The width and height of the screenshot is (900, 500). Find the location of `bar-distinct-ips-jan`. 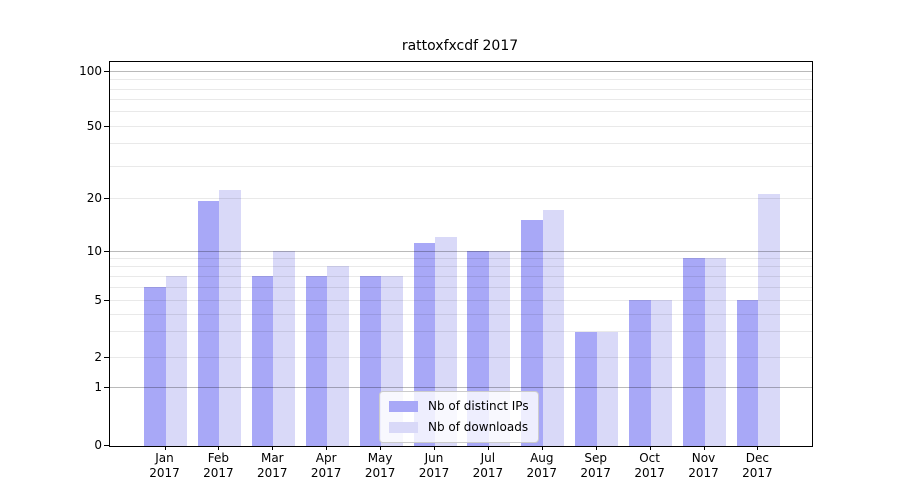

bar-distinct-ips-jan is located at coordinates (155, 366).